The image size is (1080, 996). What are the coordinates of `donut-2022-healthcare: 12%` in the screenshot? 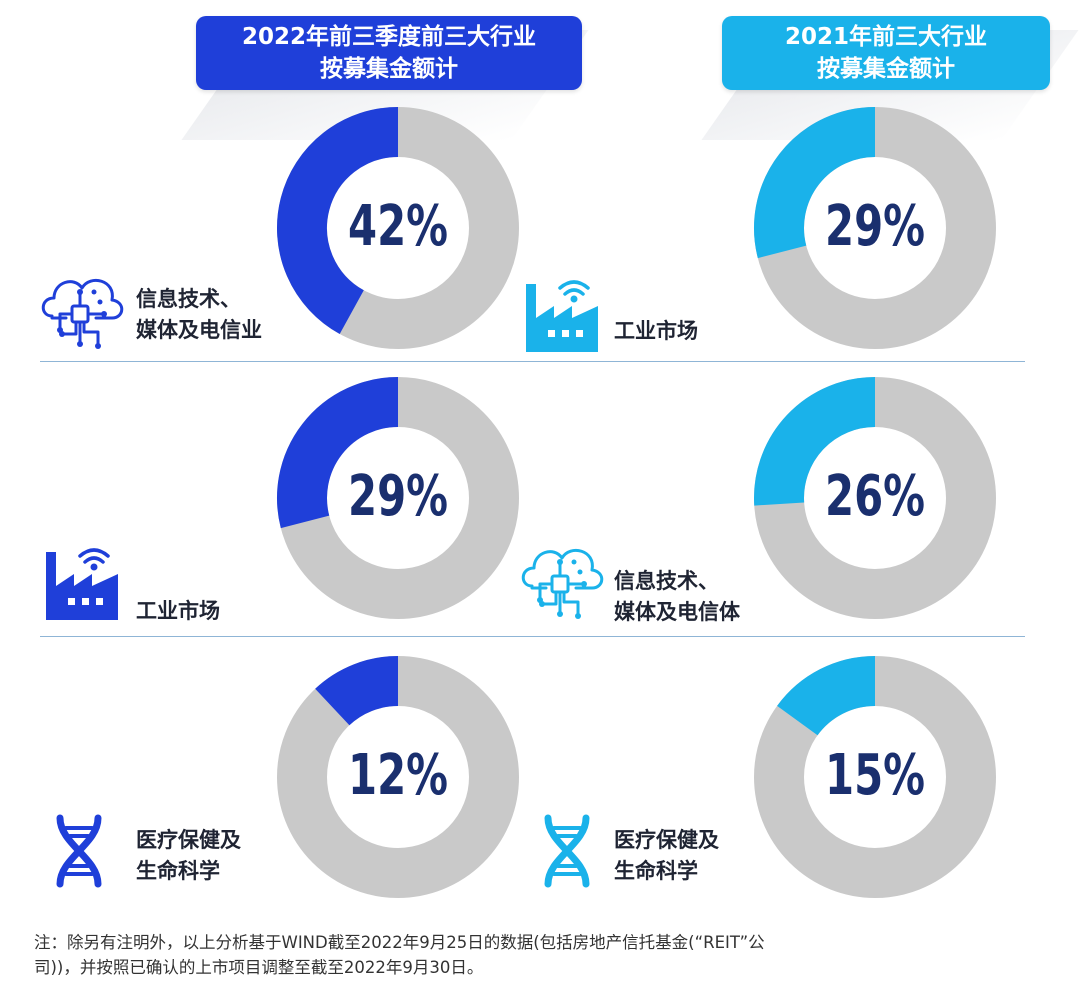 It's located at (398, 777).